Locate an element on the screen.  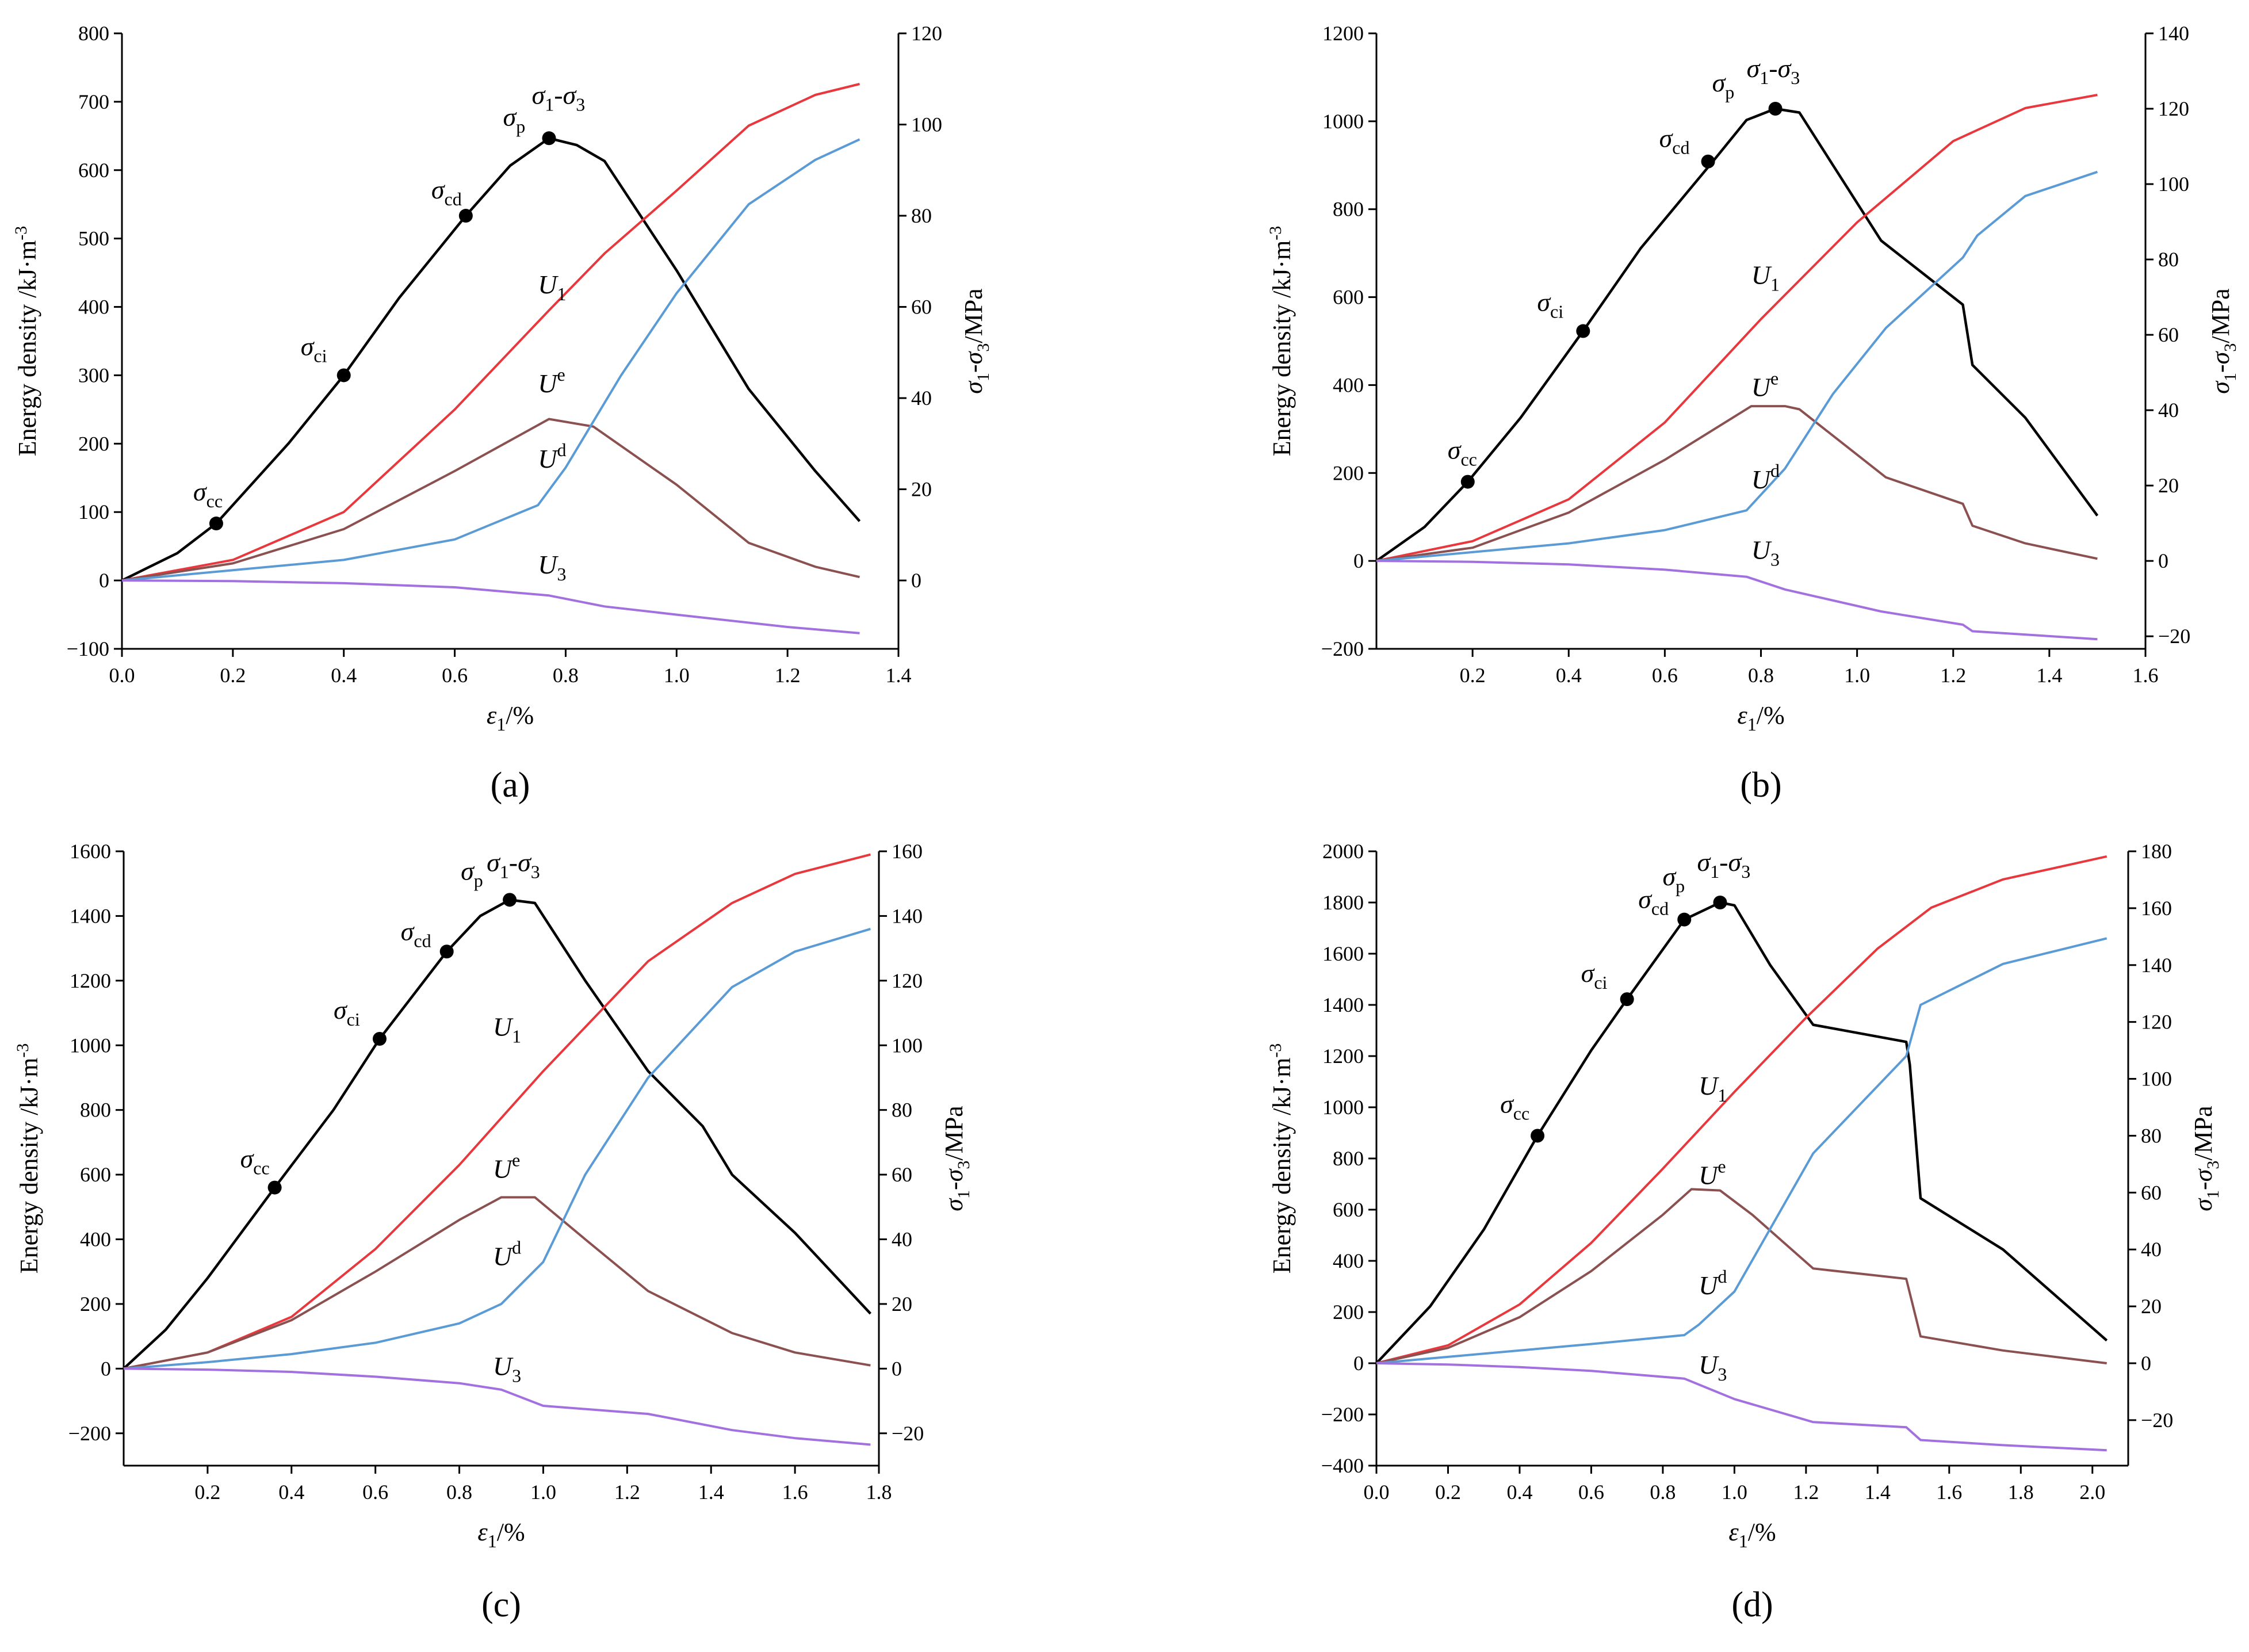
panel-label: (b) is located at coordinates (1760, 785).